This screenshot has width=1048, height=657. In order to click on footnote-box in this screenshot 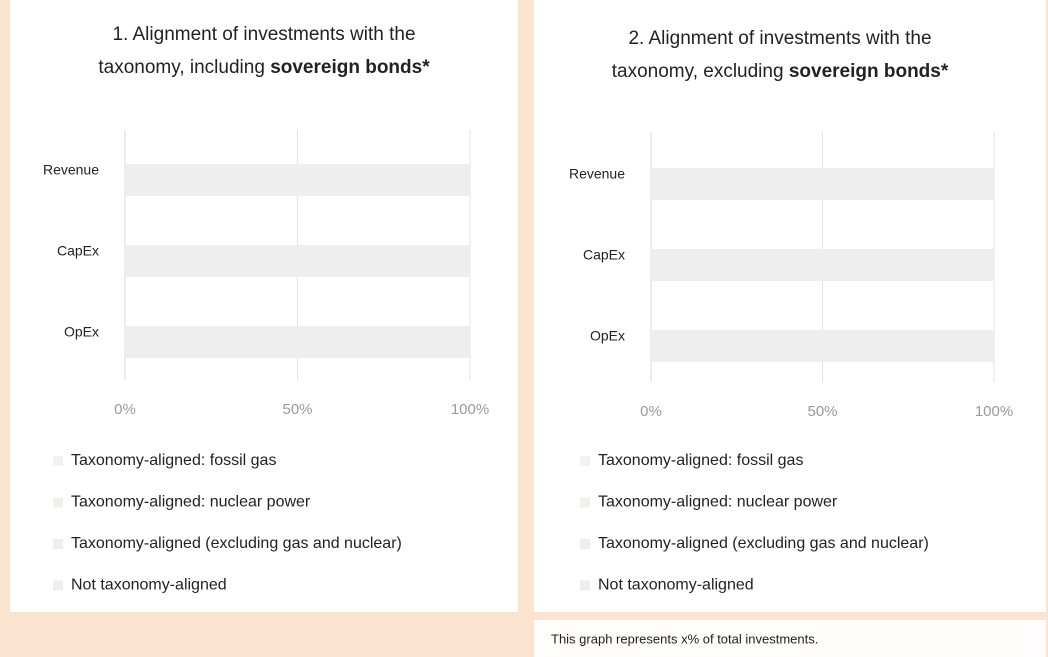, I will do `click(790, 638)`.